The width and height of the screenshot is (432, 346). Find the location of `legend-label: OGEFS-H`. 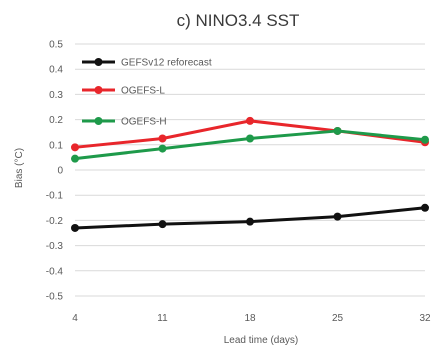

legend-label: OGEFS-H is located at coordinates (144, 122).